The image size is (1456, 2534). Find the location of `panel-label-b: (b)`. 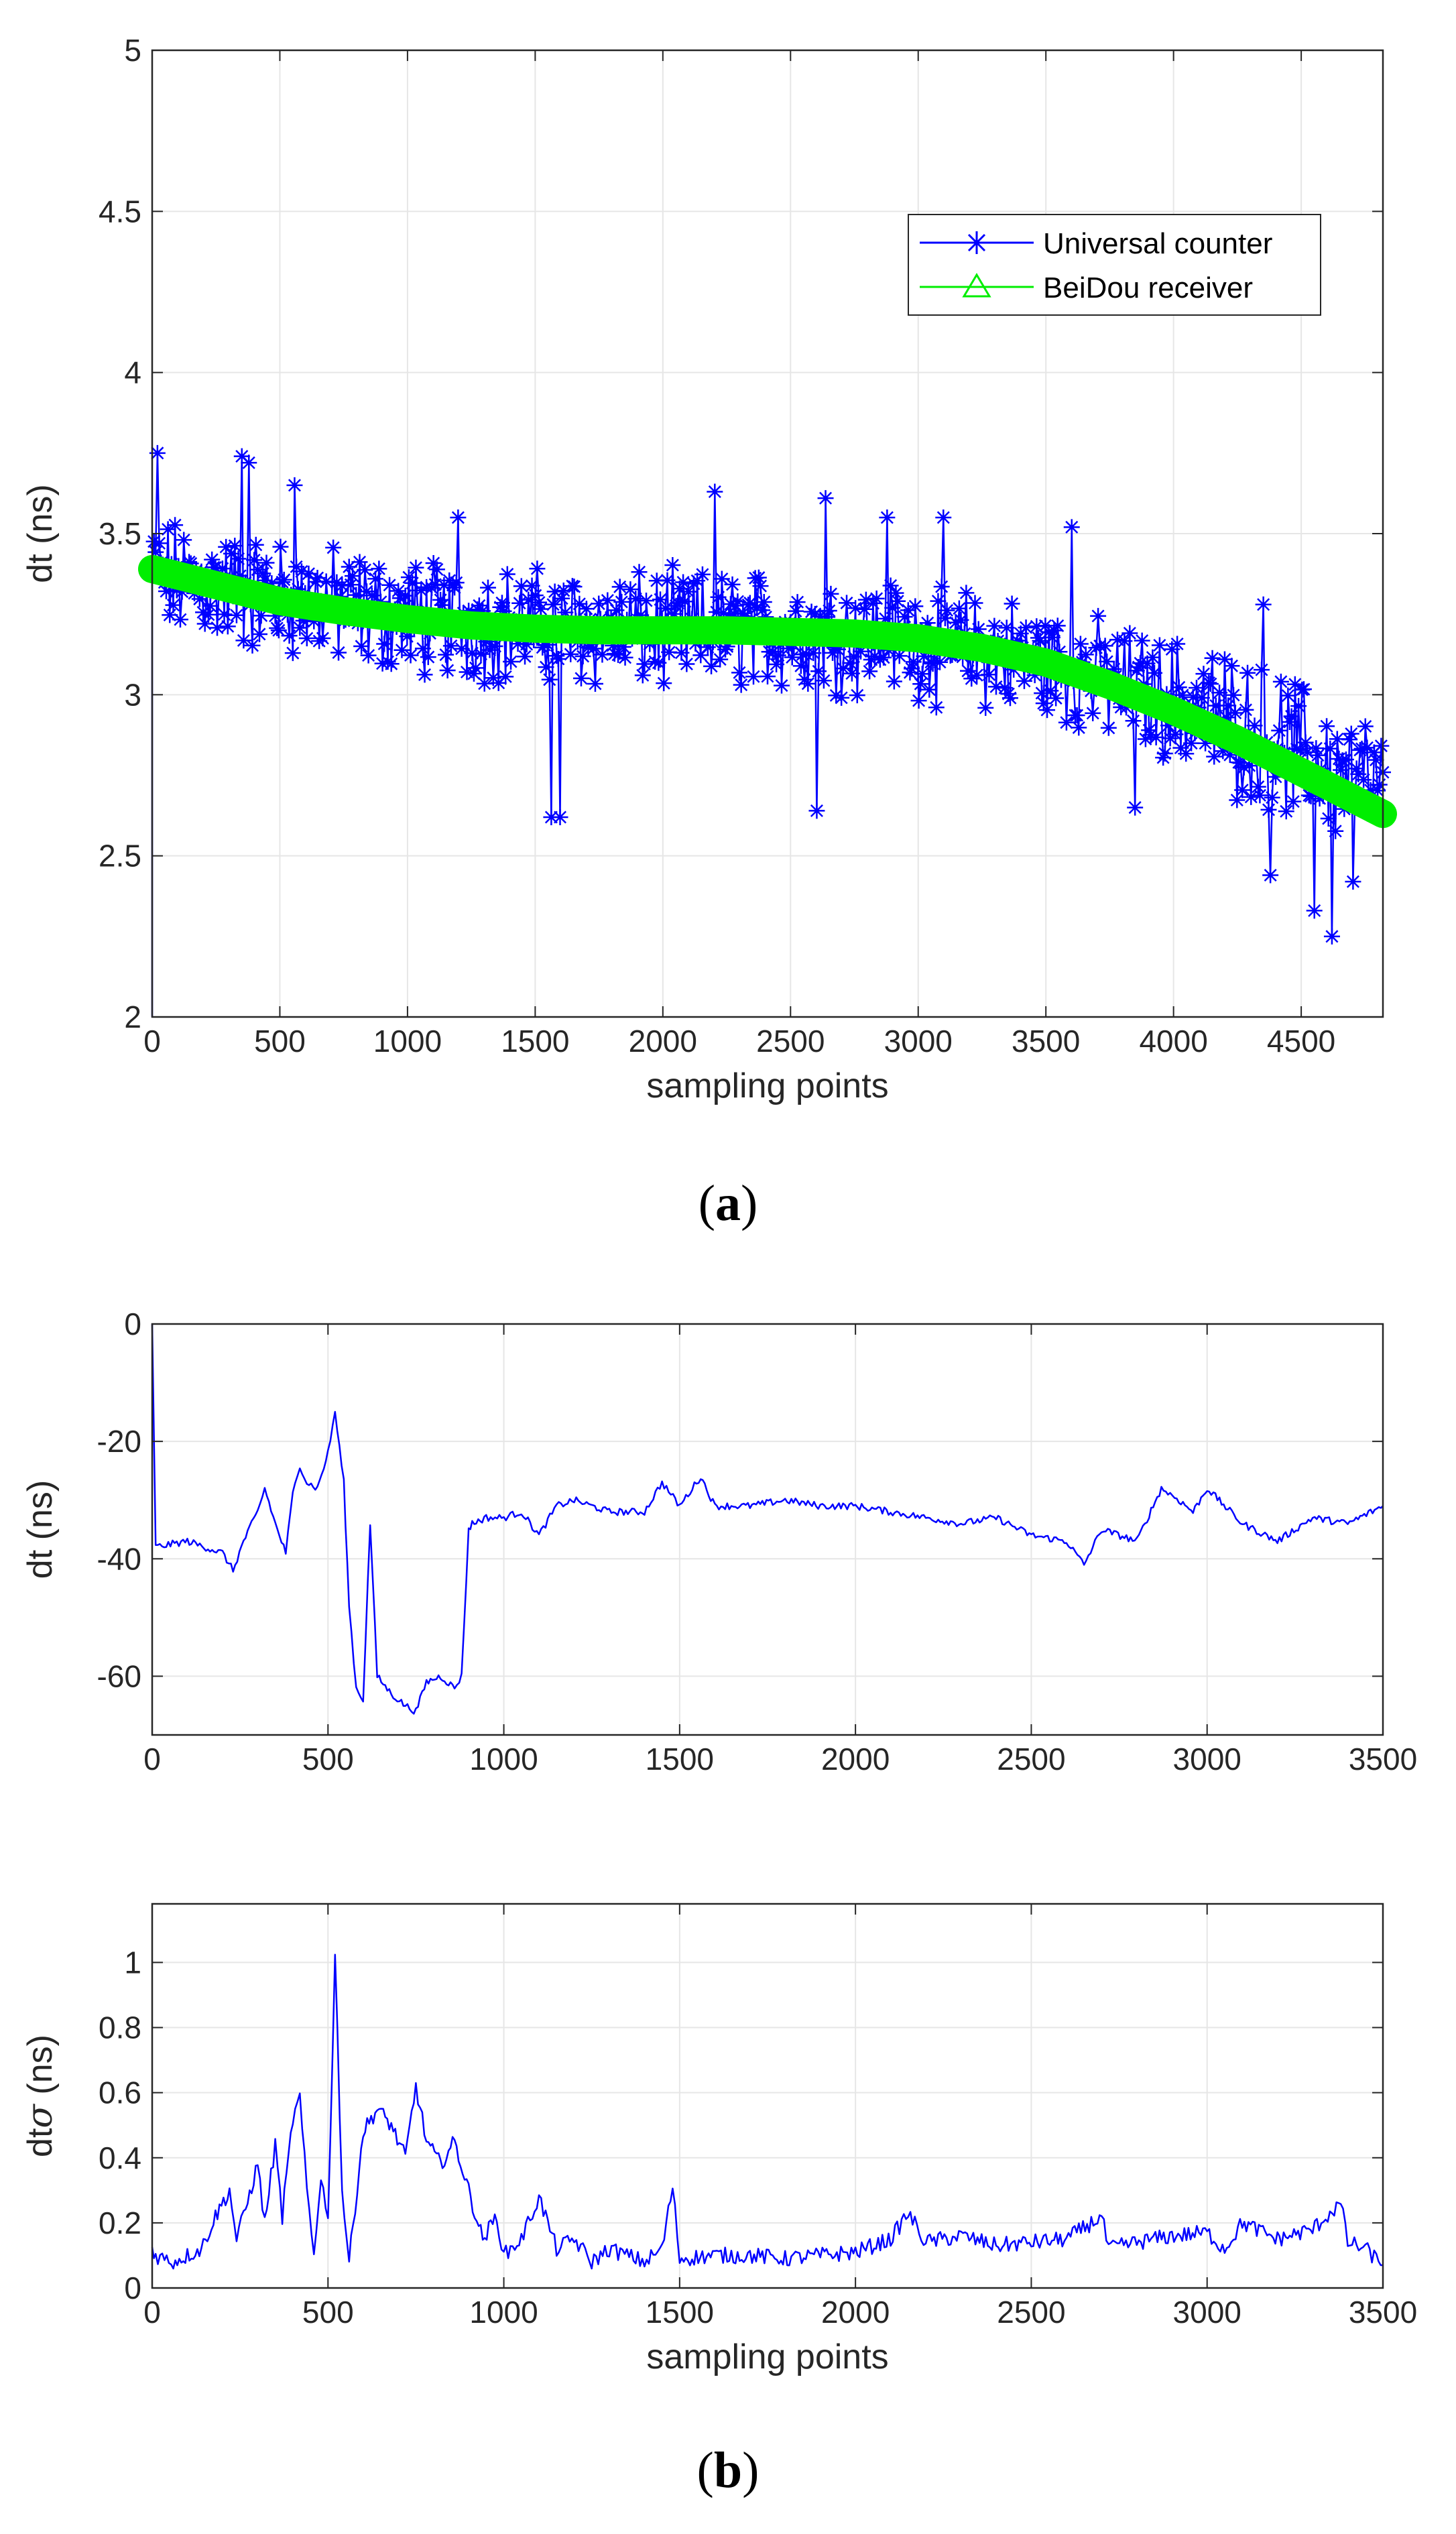

panel-label-b: (b) is located at coordinates (728, 2470).